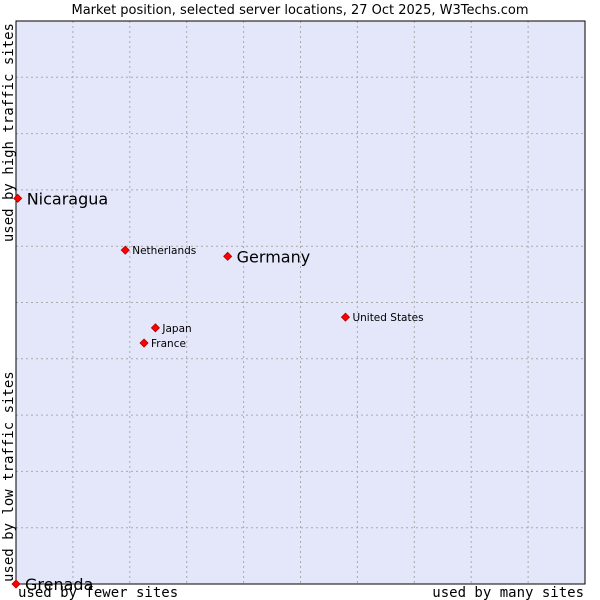 This screenshot has height=600, width=600. Describe the element at coordinates (144, 343) in the screenshot. I see `point-france` at that location.